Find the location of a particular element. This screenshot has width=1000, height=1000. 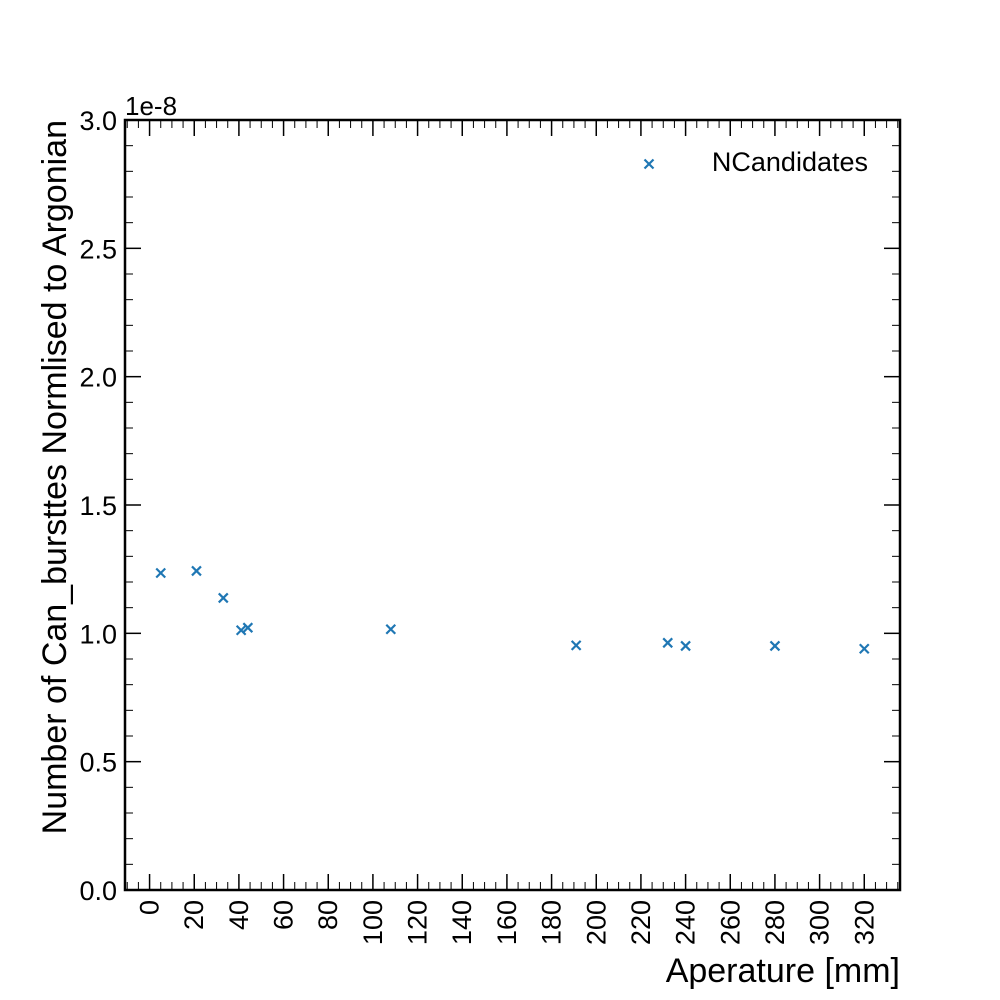

x-tick-label: 240 is located at coordinates (686, 922).